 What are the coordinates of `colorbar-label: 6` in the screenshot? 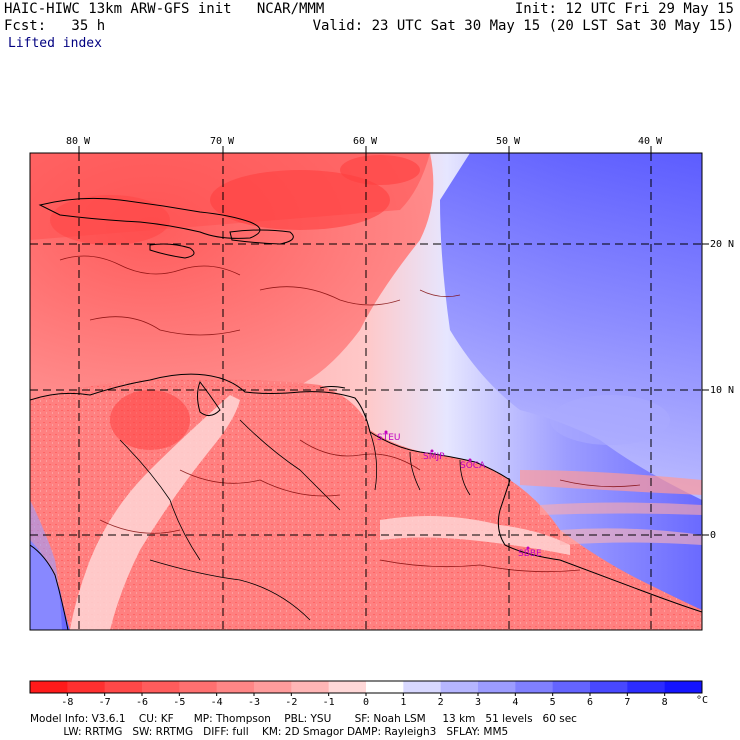 It's located at (590, 702).